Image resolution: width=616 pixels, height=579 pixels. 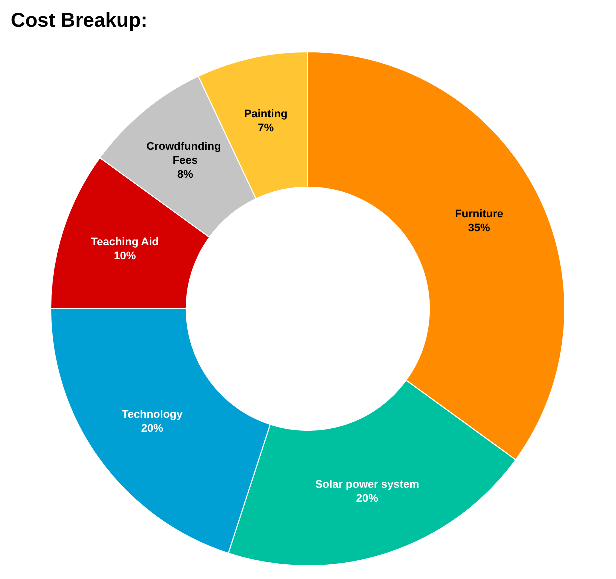 What do you see at coordinates (125, 242) in the screenshot?
I see `slice-label: Teaching Aid` at bounding box center [125, 242].